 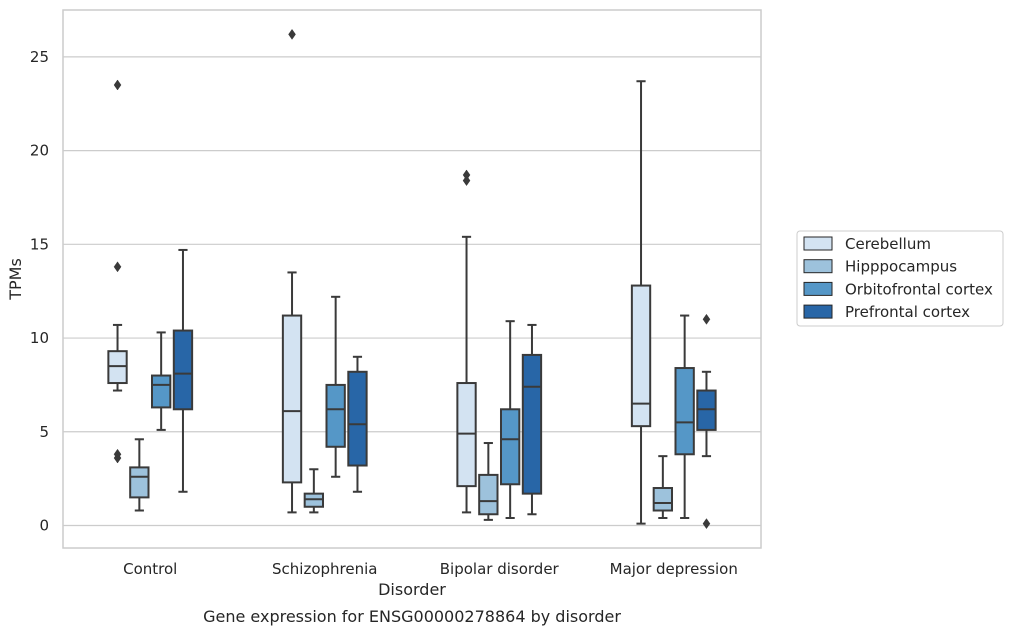 I want to click on y-tick-label: 20, so click(x=39, y=151).